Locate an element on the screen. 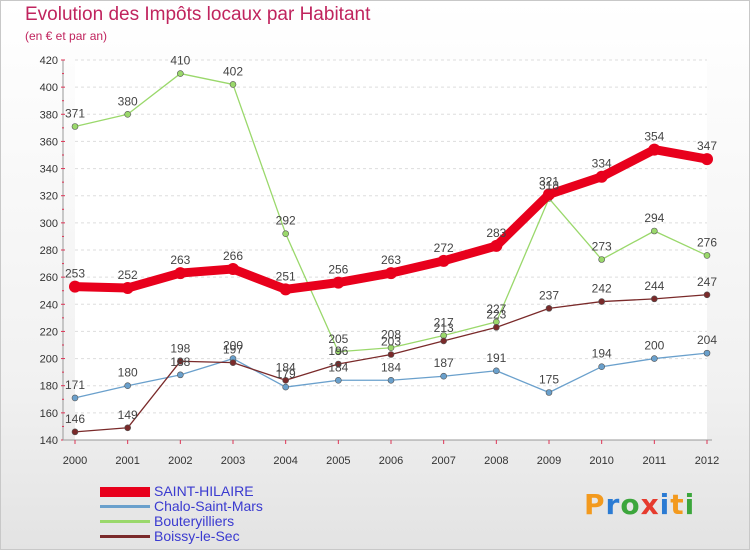  data-label: 354 is located at coordinates (654, 137).